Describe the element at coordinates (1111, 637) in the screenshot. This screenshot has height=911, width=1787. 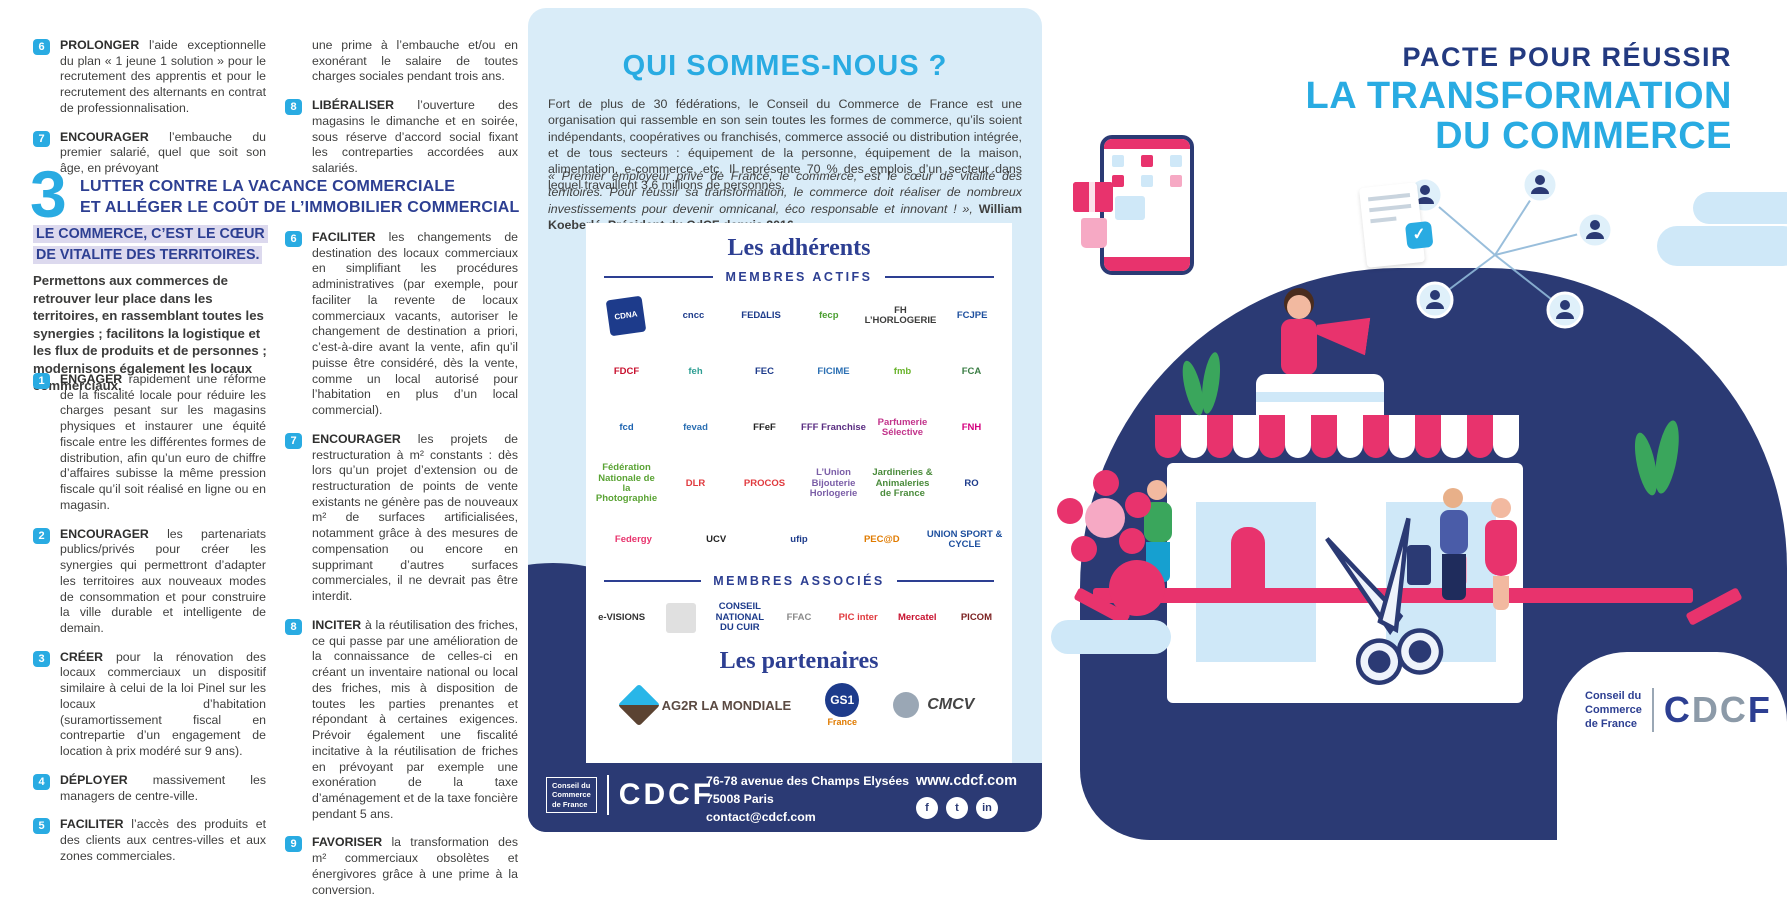
I see `cloud-shape-left` at that location.